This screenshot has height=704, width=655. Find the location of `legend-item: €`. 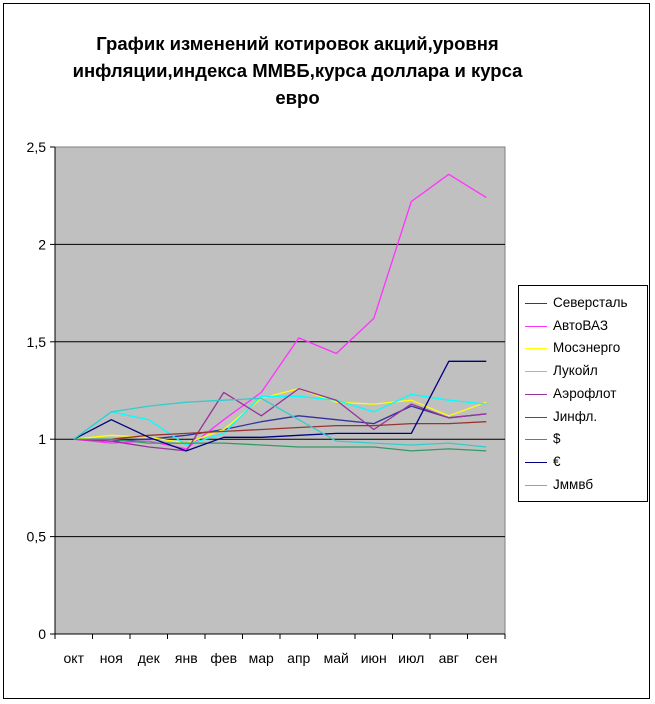

legend-item: € is located at coordinates (583, 462).